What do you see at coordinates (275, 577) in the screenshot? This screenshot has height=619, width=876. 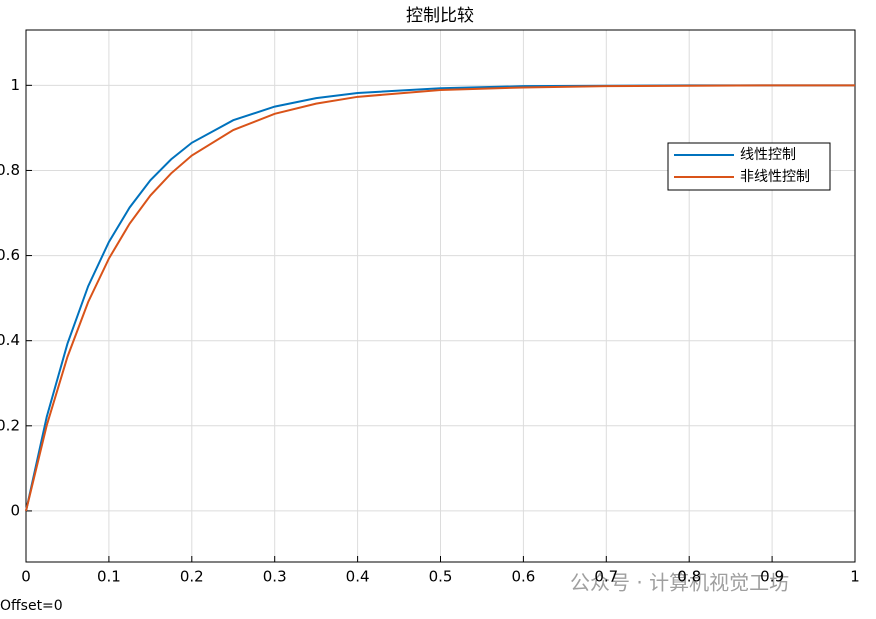 I see `x-tick-label: 0.3` at bounding box center [275, 577].